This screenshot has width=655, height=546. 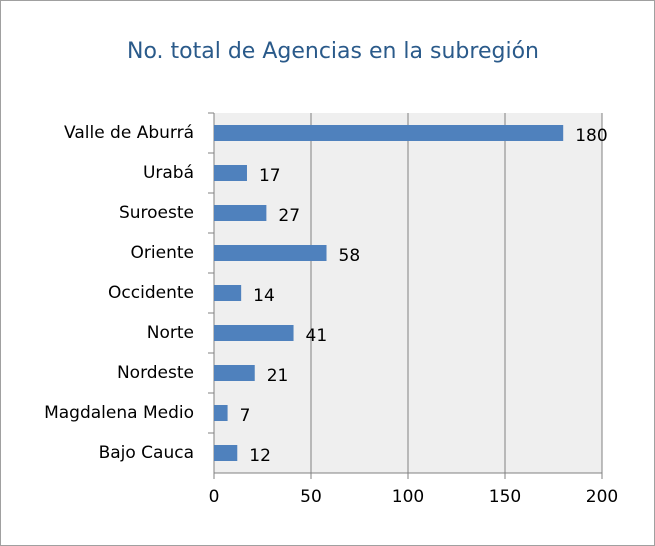 I want to click on y-tick-label: Bajo Cauca, so click(x=146, y=453).